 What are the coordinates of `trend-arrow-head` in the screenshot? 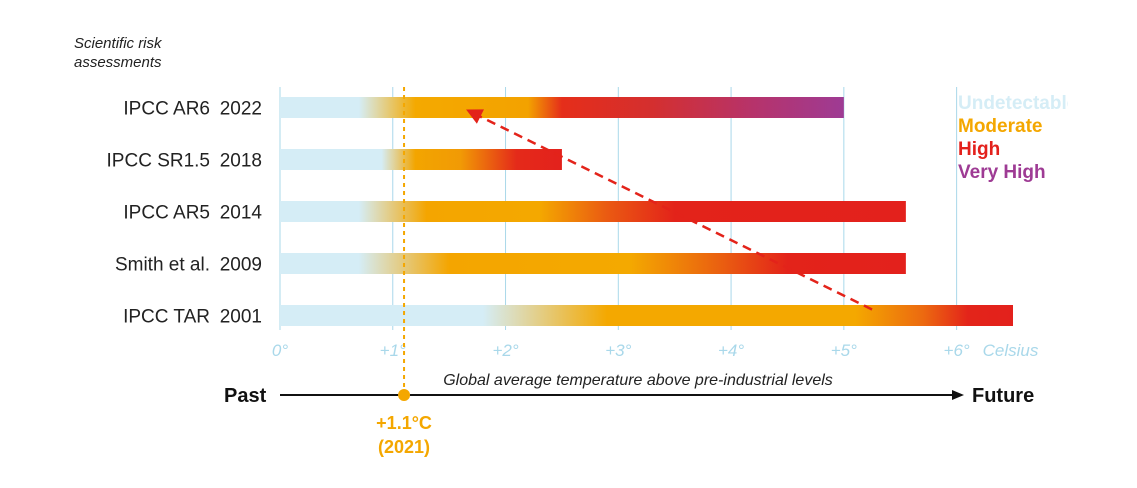 It's located at (475, 116).